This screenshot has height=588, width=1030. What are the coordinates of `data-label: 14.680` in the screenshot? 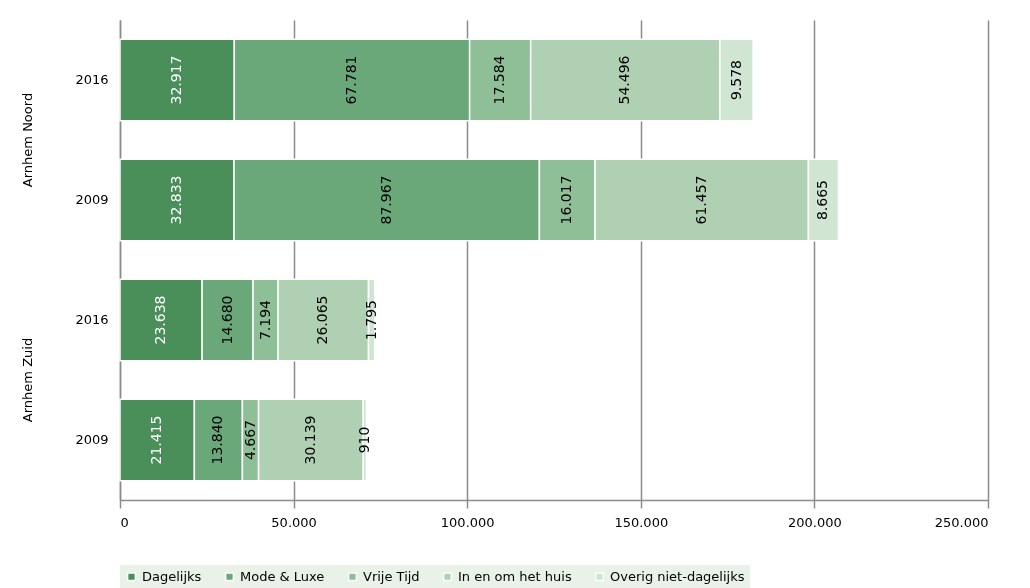 It's located at (226, 320).